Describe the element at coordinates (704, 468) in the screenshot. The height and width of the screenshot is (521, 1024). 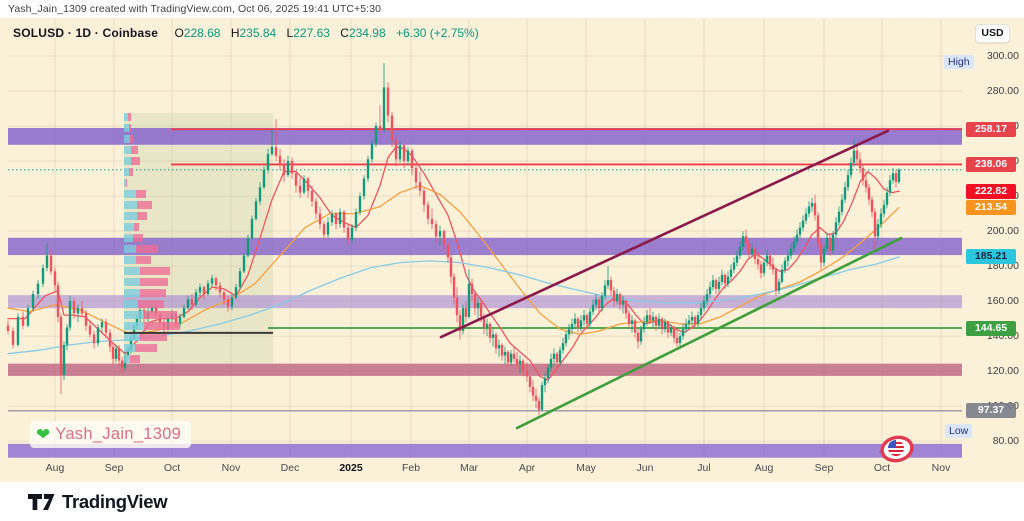
I see `time-tick-Jul: Jul` at that location.